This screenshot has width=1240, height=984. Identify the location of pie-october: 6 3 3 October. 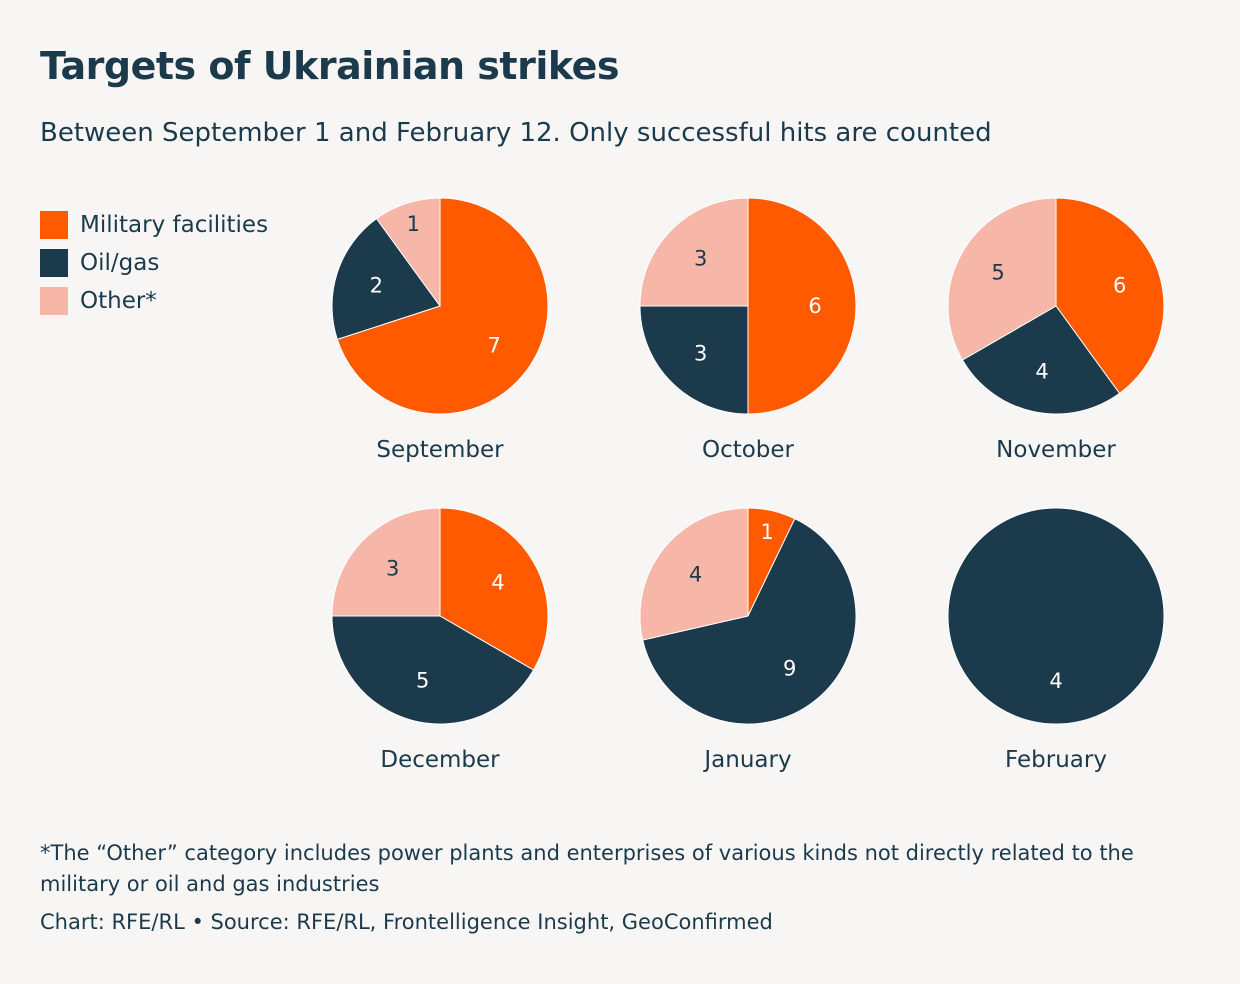
(748, 330).